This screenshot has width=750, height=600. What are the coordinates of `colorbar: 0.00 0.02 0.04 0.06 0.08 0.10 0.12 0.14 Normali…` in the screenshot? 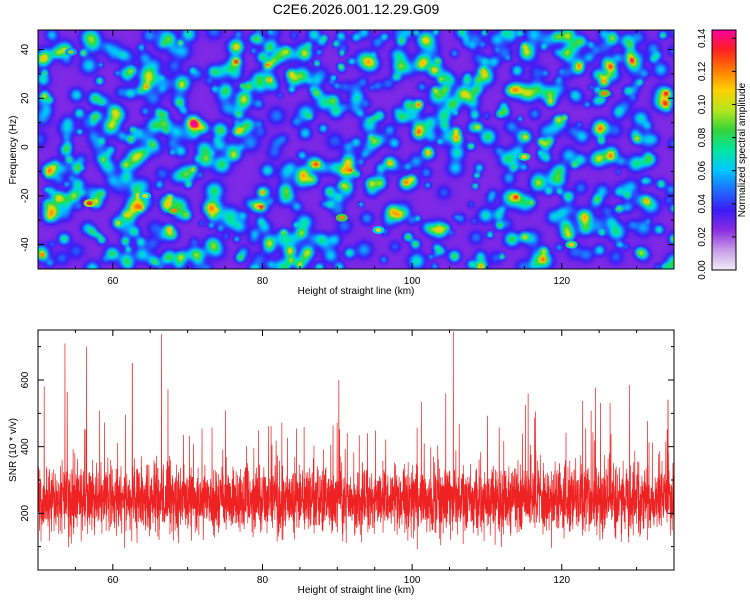 It's located at (722, 154).